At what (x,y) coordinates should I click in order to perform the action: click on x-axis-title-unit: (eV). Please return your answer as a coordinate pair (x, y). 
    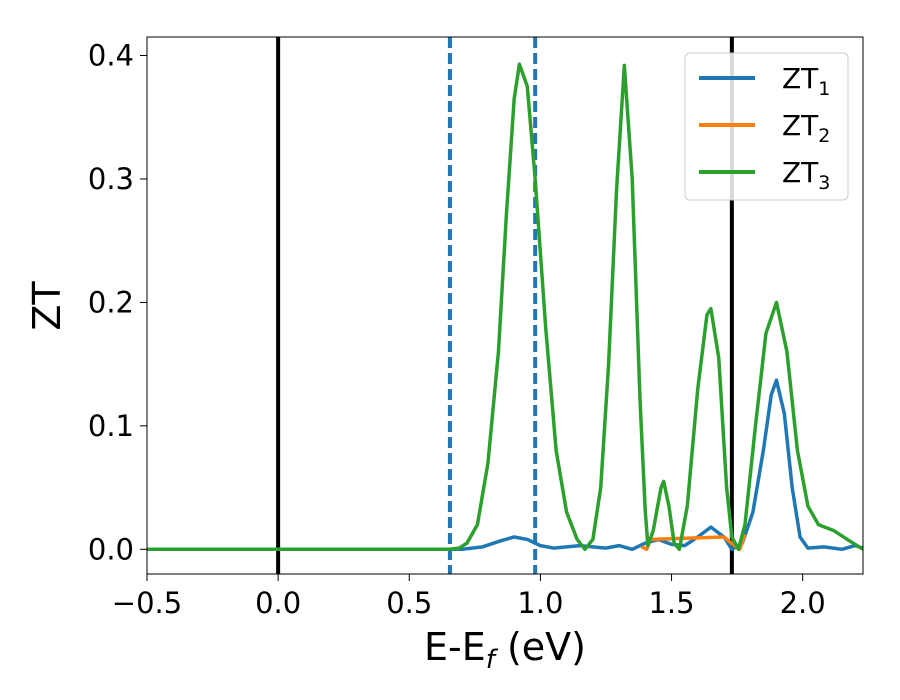
    Looking at the image, I should click on (540, 647).